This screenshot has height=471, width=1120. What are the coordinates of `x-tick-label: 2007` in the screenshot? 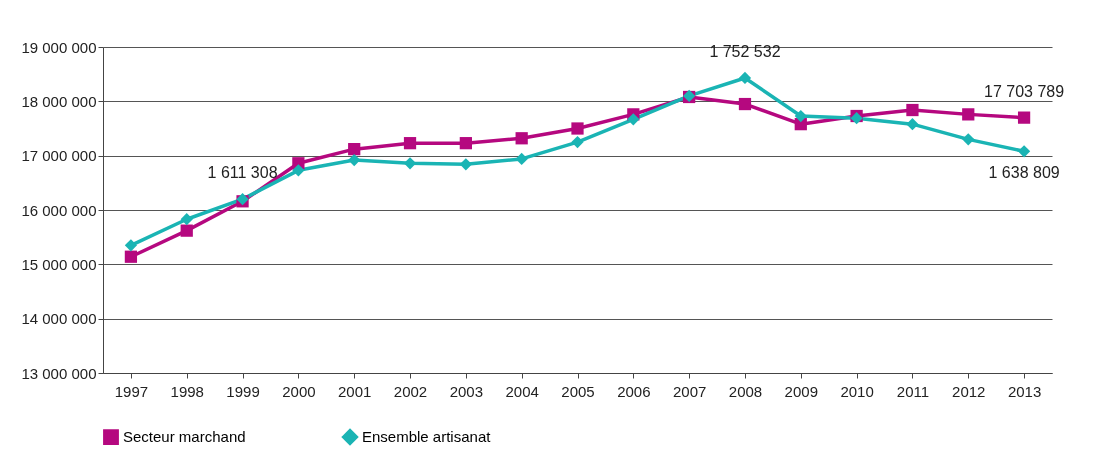 It's located at (689, 391).